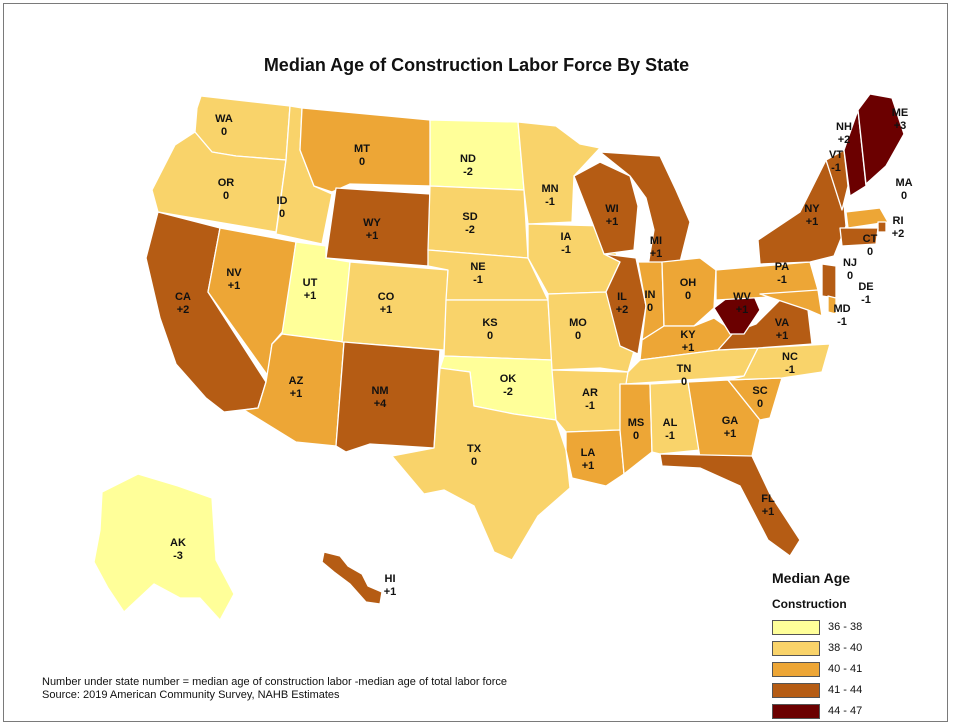 The height and width of the screenshot is (727, 953). What do you see at coordinates (590, 393) in the screenshot?
I see `state-label: AR` at bounding box center [590, 393].